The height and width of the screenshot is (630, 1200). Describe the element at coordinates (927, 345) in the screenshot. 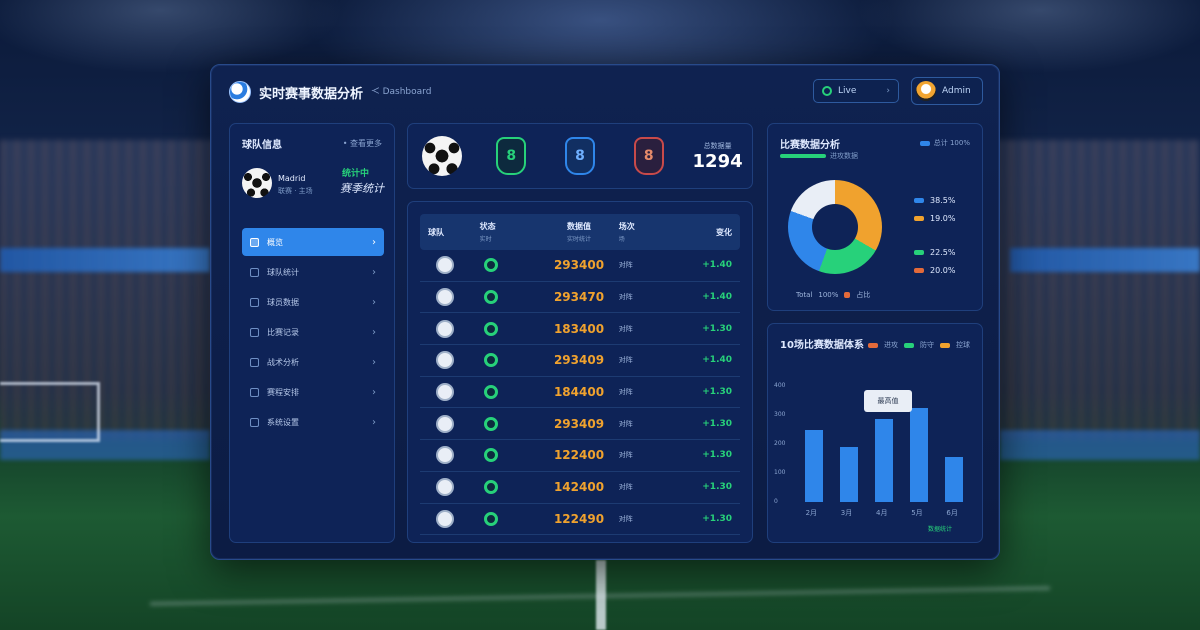

I see `legend-label: 防守` at that location.